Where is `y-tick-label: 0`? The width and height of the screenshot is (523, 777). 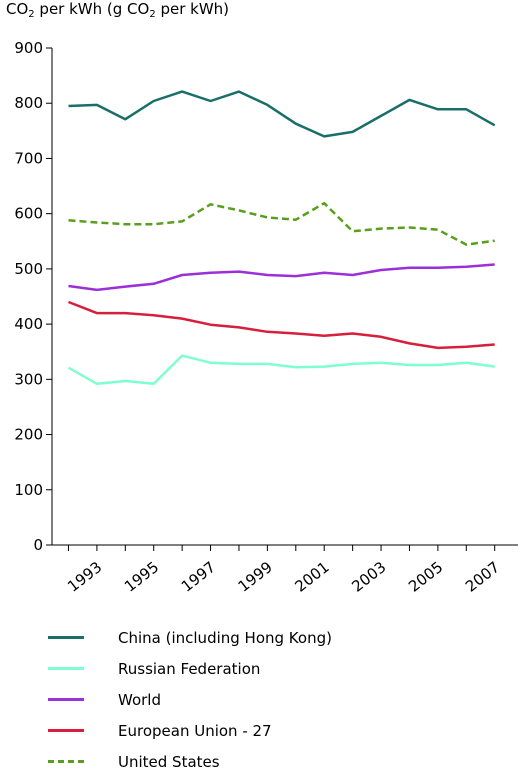
y-tick-label: 0 is located at coordinates (38, 545).